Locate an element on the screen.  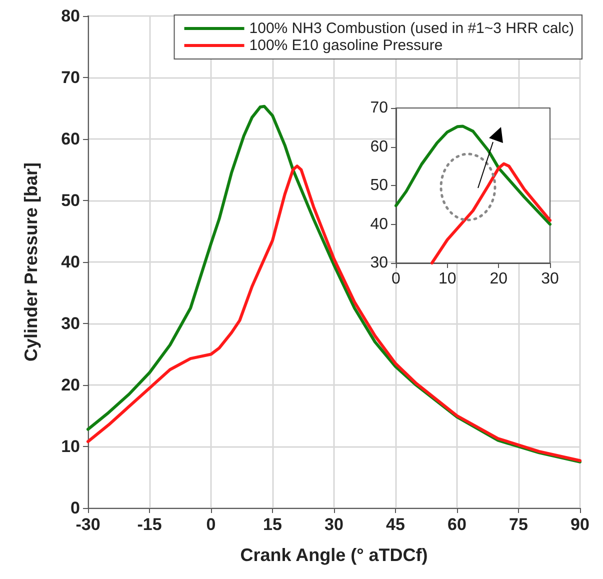
y-tick-label: 0 is located at coordinates (75, 508).